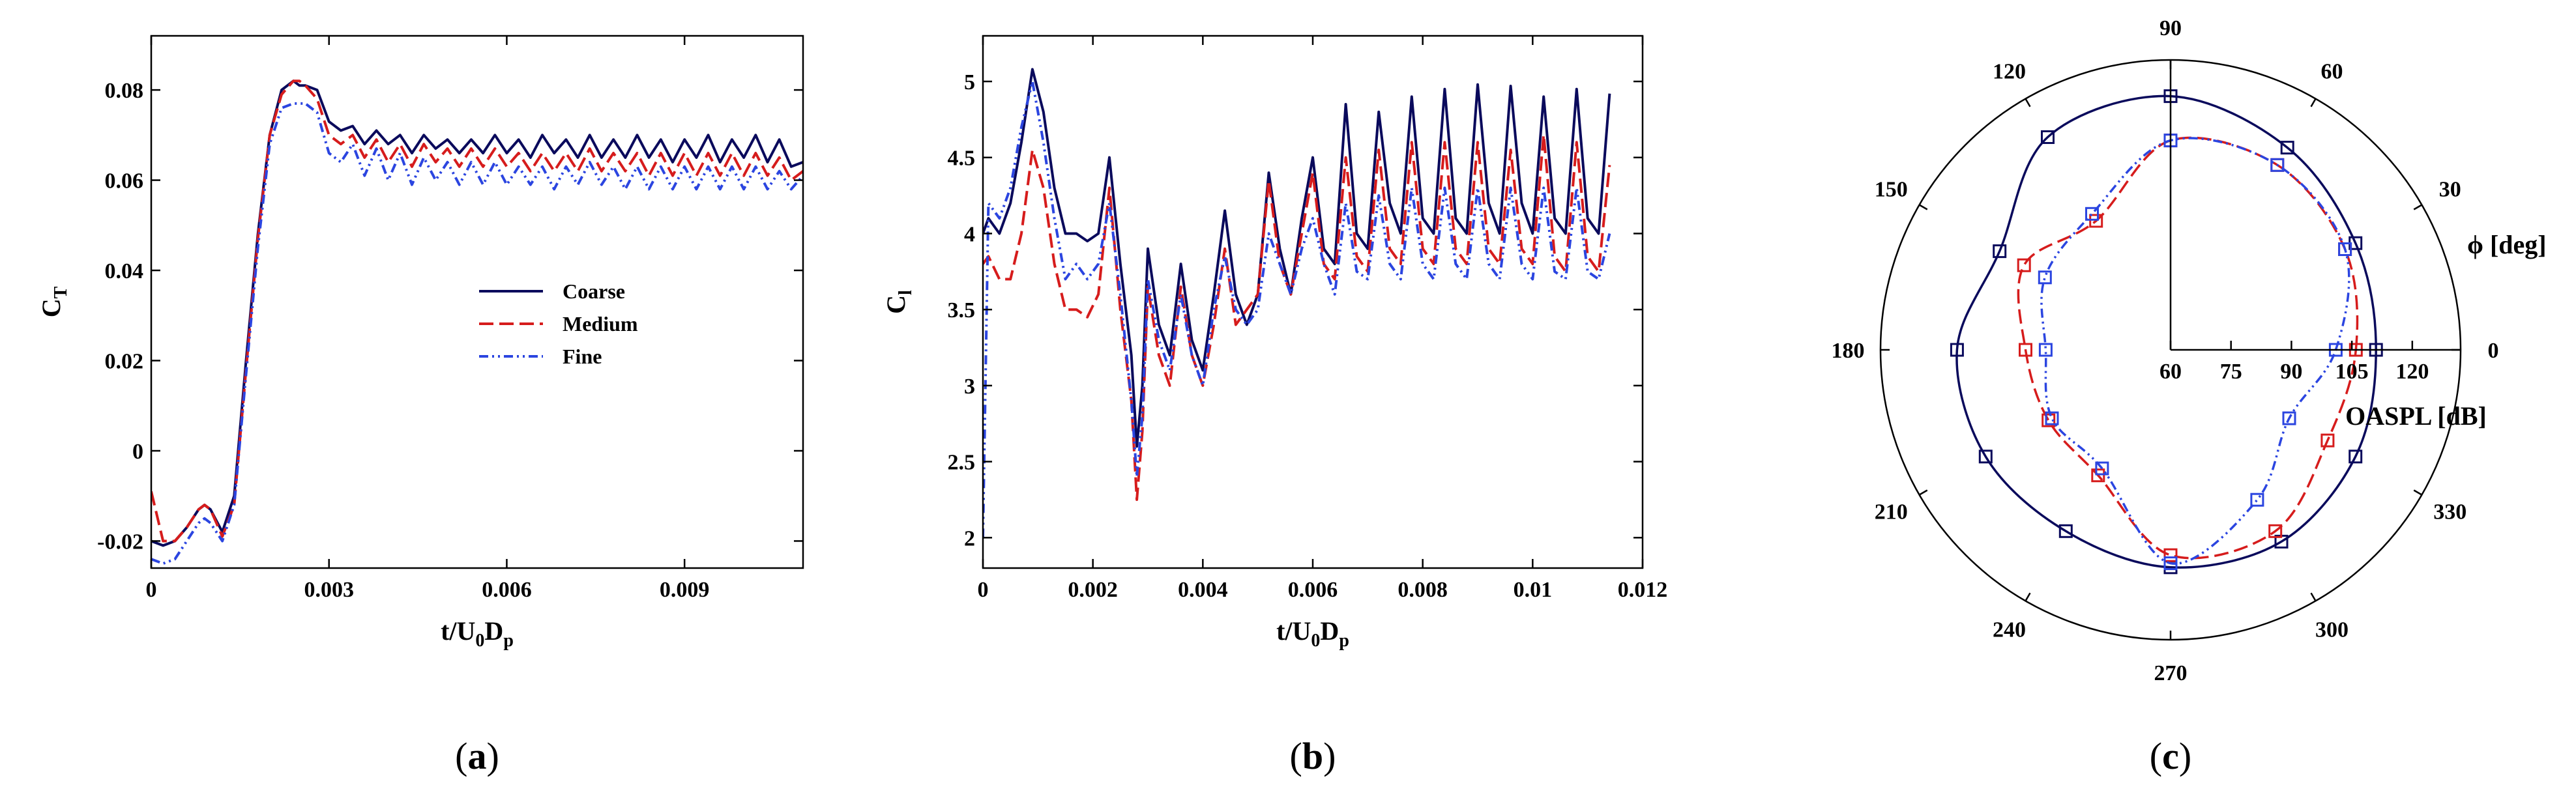 The width and height of the screenshot is (2576, 800). I want to click on panel-c-angle-tick-label: 0, so click(2493, 351).